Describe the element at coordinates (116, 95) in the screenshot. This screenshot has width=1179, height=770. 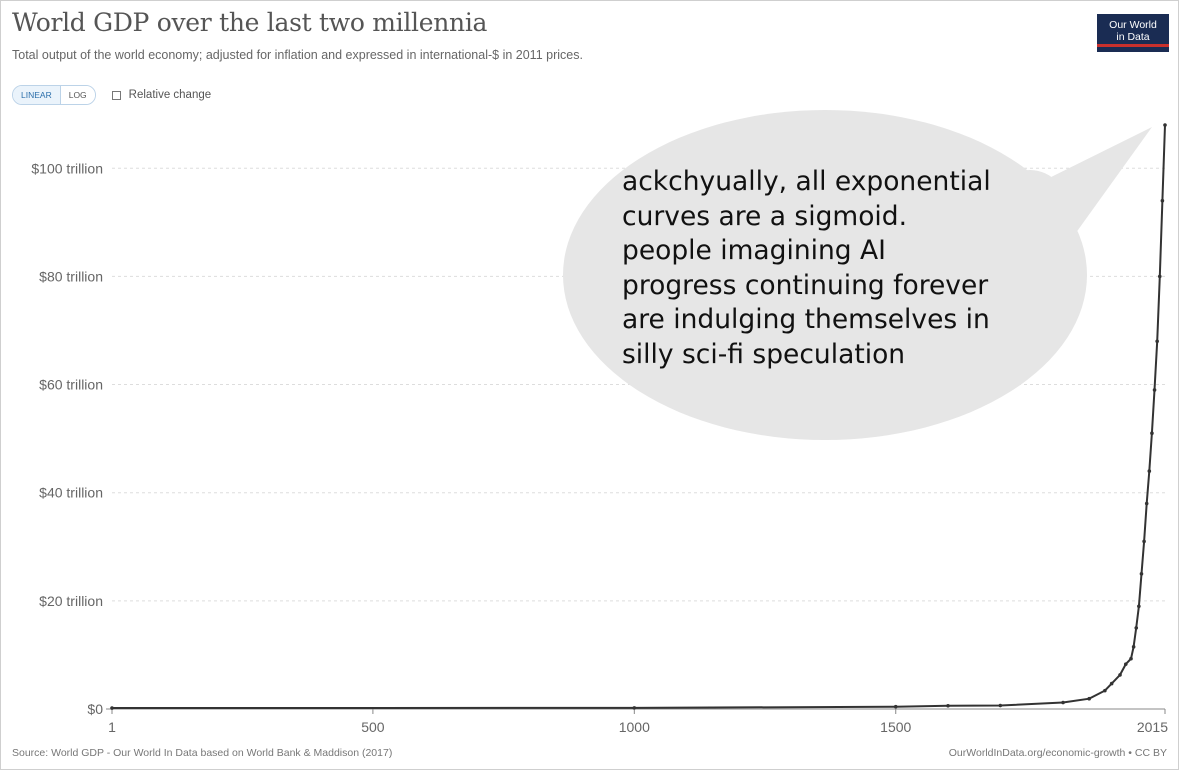
I see `relative-change-checkbox` at that location.